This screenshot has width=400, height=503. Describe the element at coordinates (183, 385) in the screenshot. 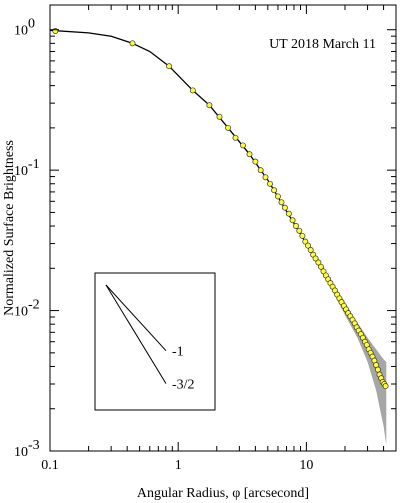

I see `slope-label-minus-3-2: -3/2` at that location.